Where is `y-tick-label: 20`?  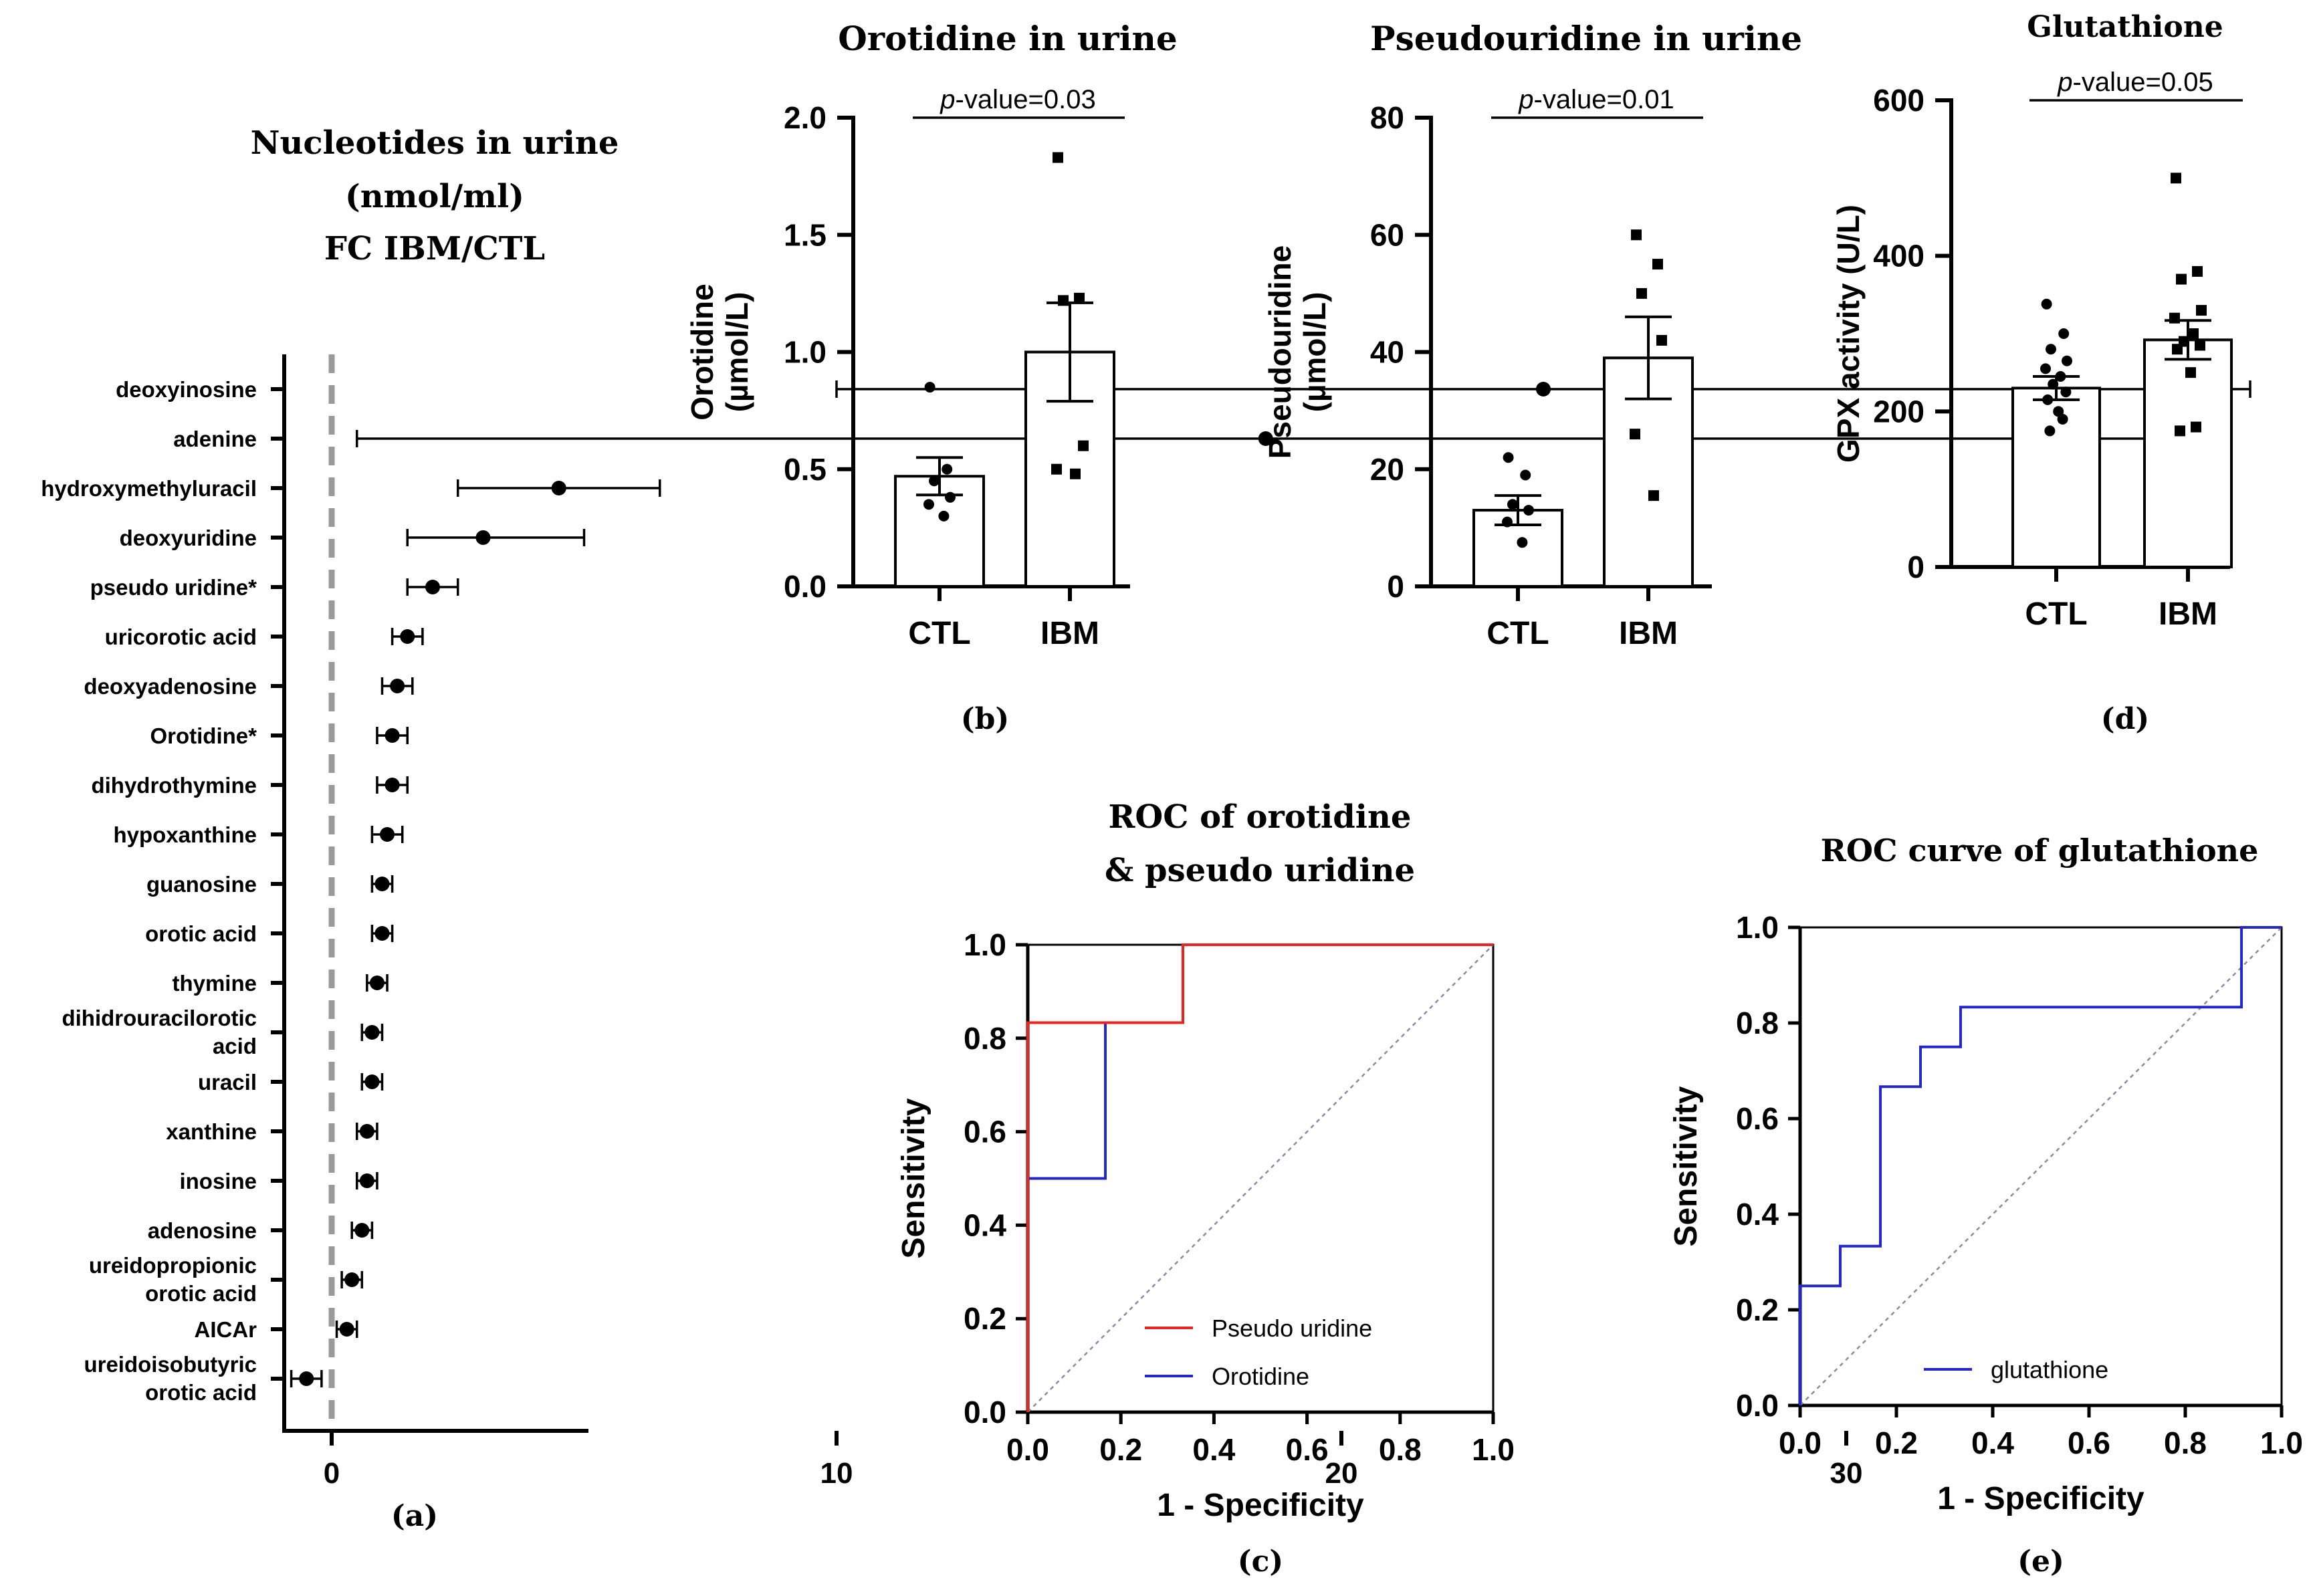
y-tick-label: 20 is located at coordinates (1387, 469).